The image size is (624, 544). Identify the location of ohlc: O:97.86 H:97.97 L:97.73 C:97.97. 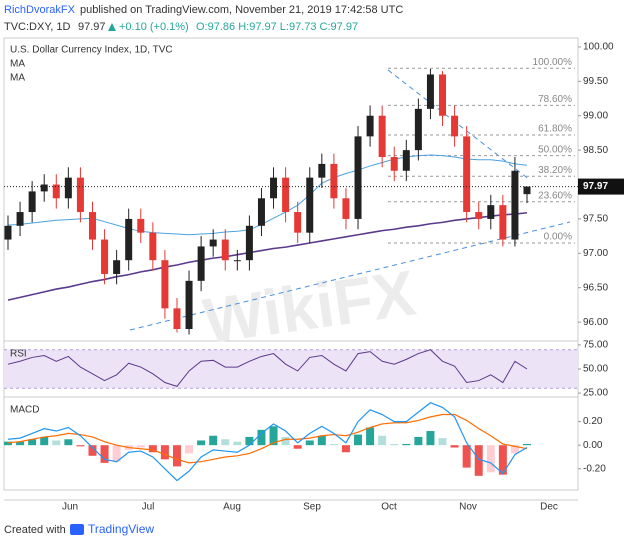
(277, 27).